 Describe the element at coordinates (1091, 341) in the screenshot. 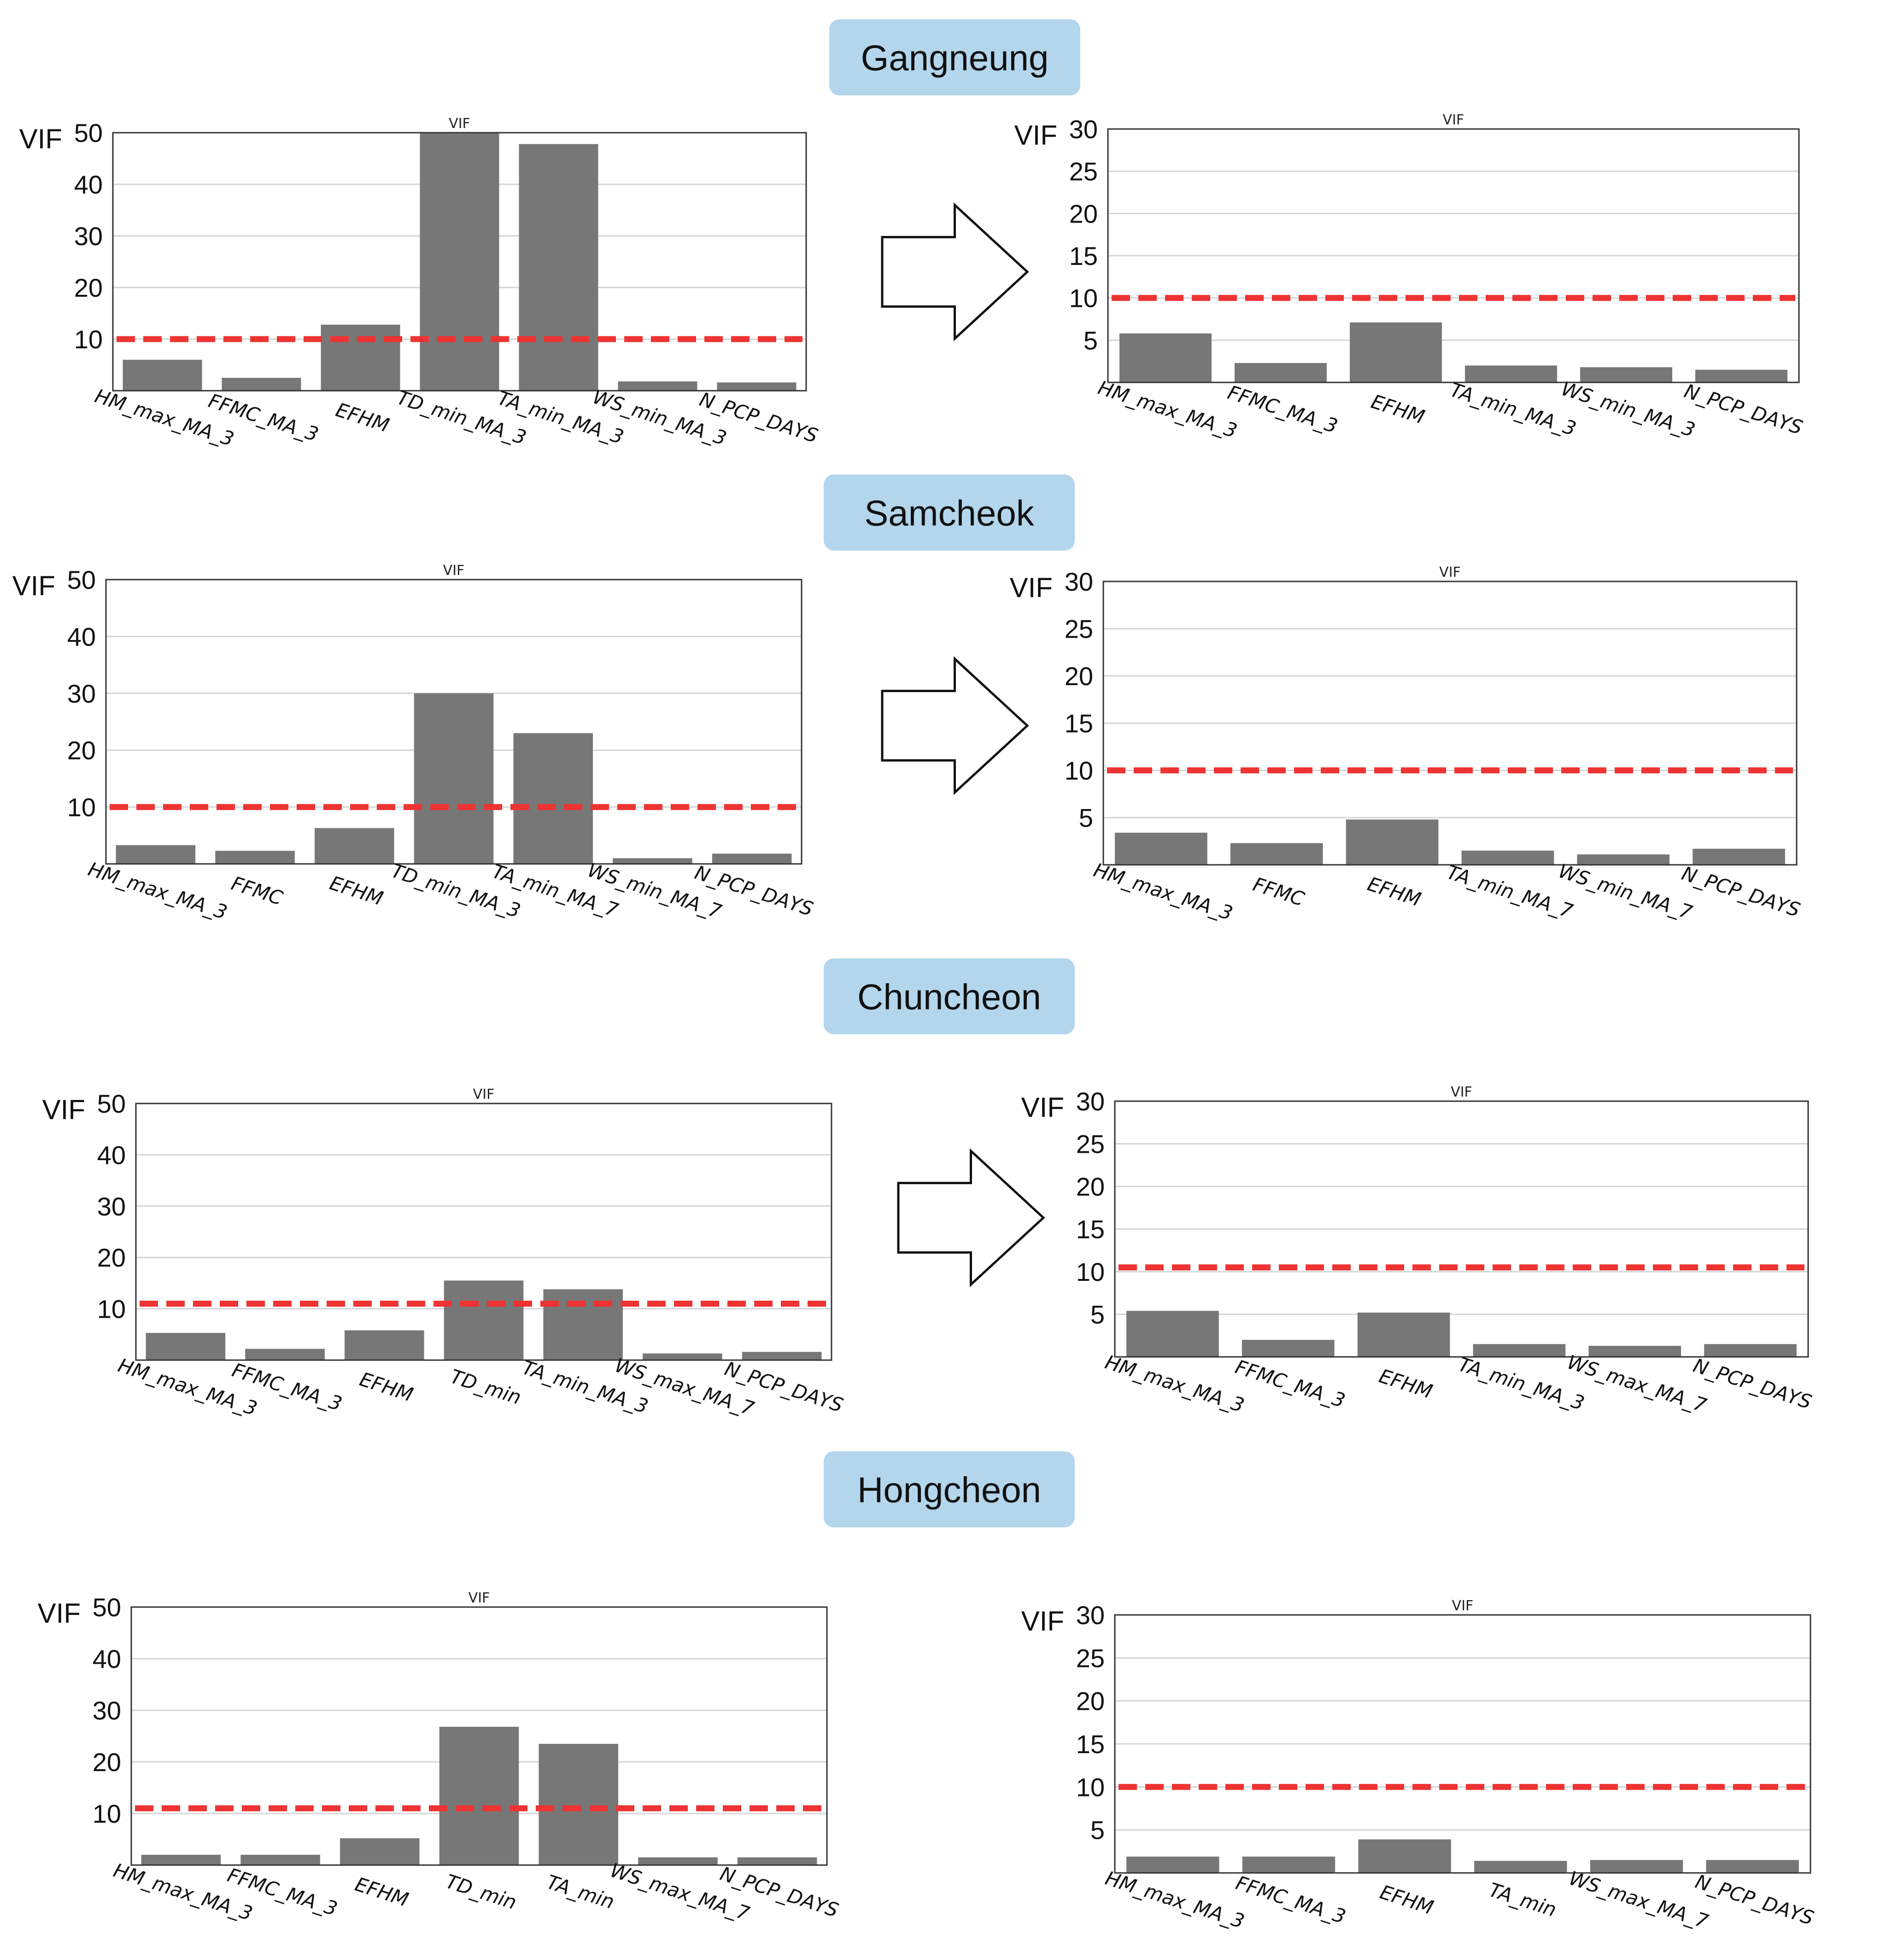

I see `y-tick-label: 5` at that location.